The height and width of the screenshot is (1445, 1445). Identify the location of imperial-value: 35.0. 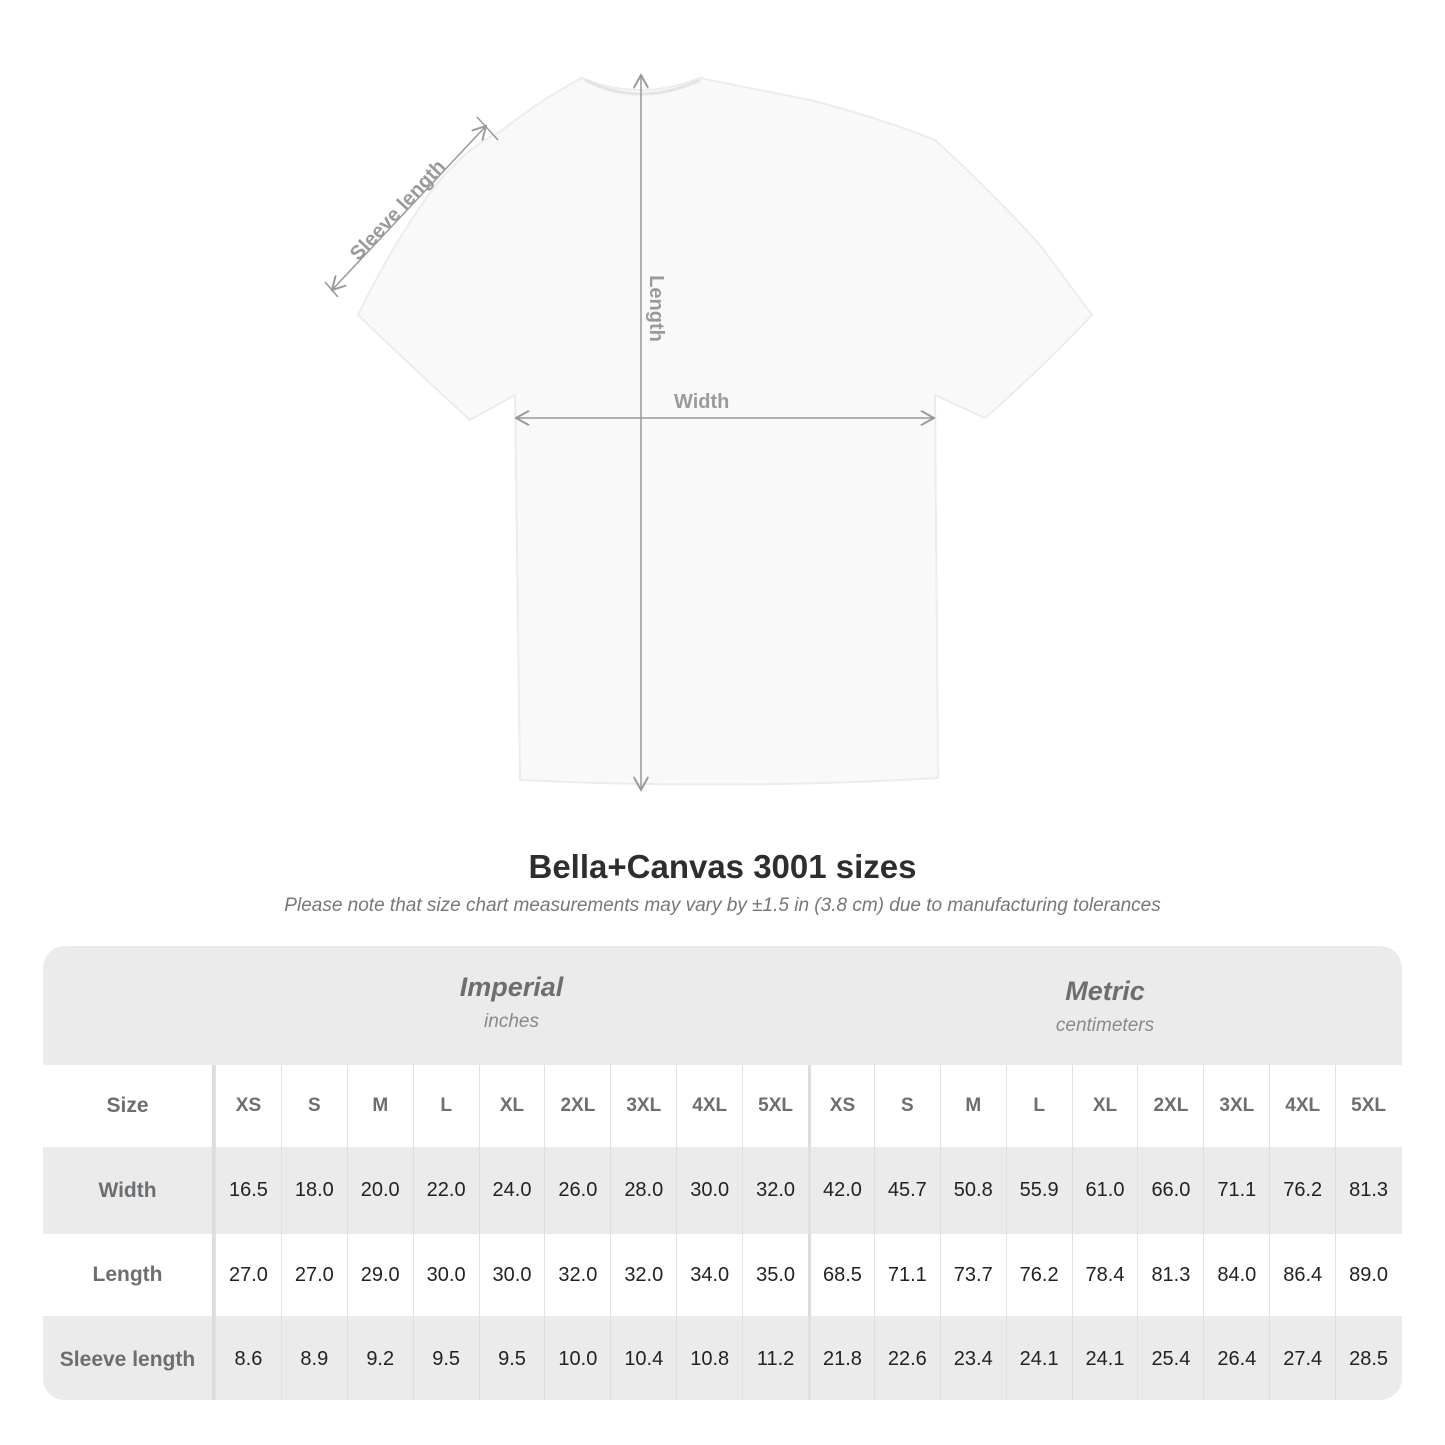
(775, 1275).